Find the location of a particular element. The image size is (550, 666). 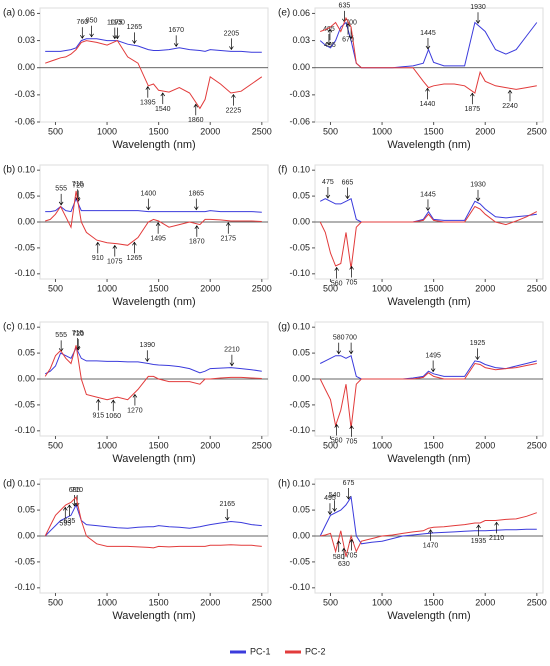

annotation: 2225 is located at coordinates (234, 110).